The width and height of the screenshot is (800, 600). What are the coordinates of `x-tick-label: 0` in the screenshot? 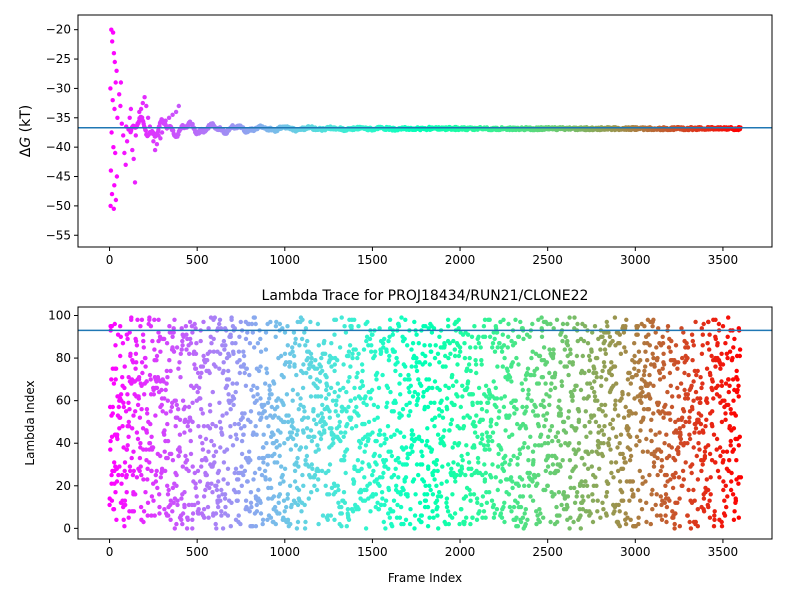 It's located at (110, 260).